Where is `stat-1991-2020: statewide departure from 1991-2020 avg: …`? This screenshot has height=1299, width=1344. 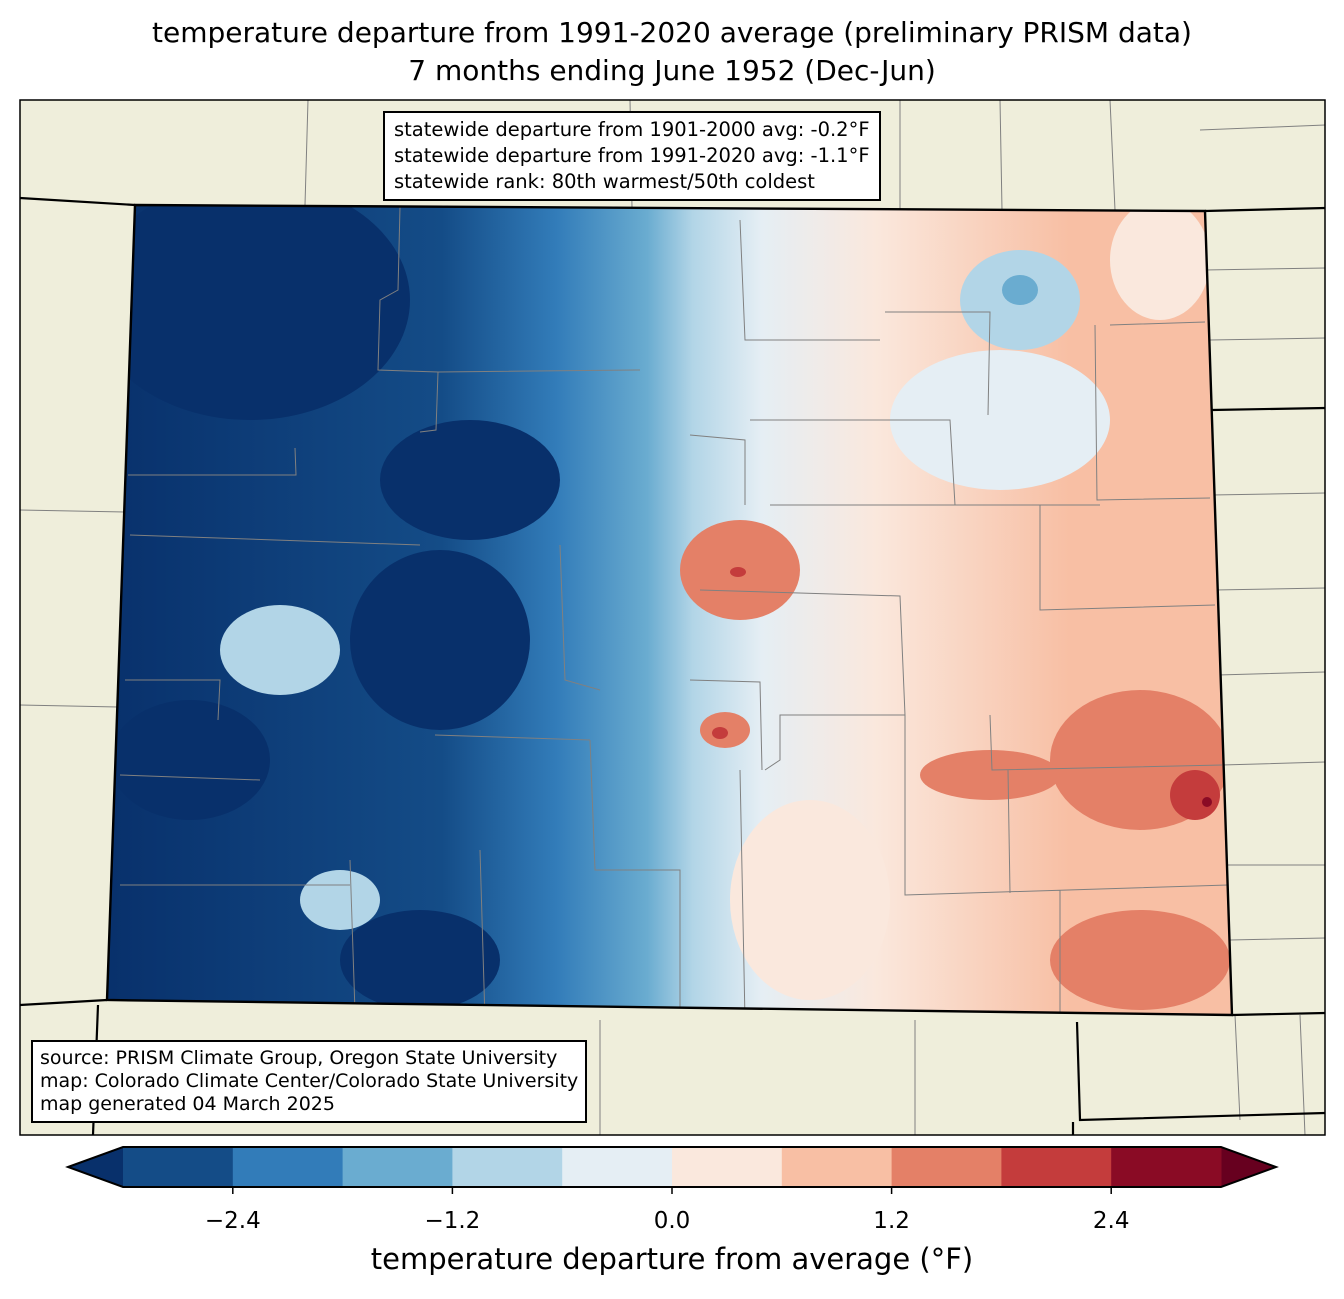
stat-1991-2020: statewide departure from 1991-2020 avg: … is located at coordinates (632, 155).